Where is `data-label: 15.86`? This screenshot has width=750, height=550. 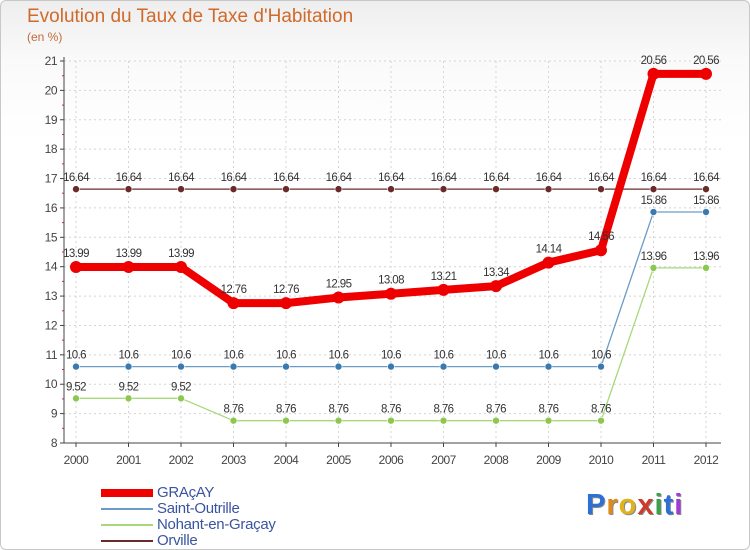 data-label: 15.86 is located at coordinates (706, 201).